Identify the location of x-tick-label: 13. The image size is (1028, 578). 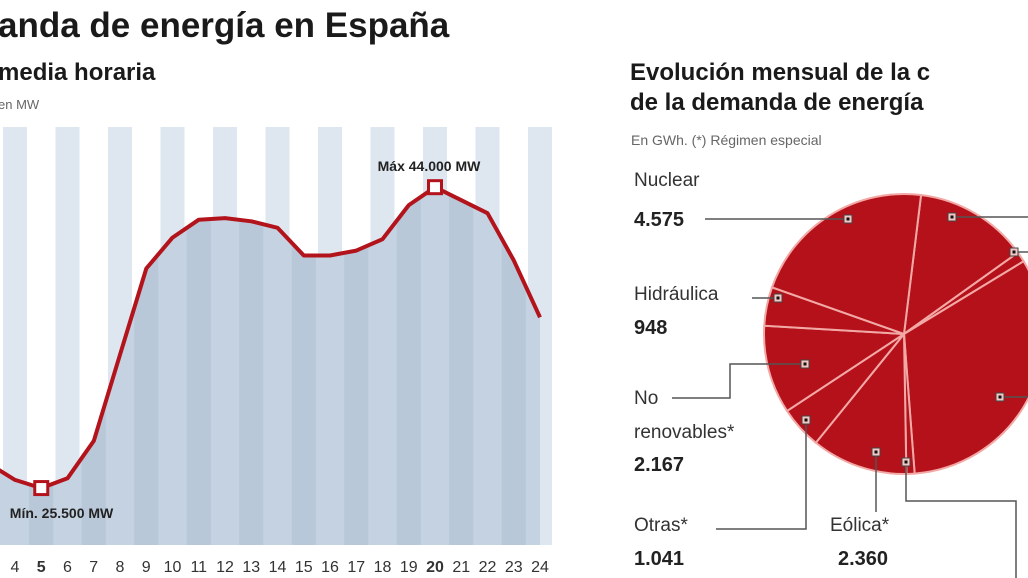
(251, 567).